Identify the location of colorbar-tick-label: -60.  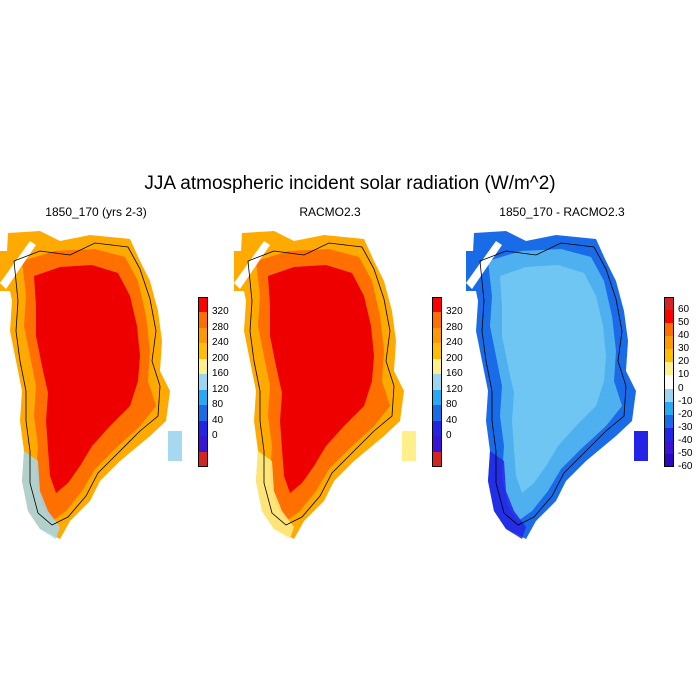
(685, 466).